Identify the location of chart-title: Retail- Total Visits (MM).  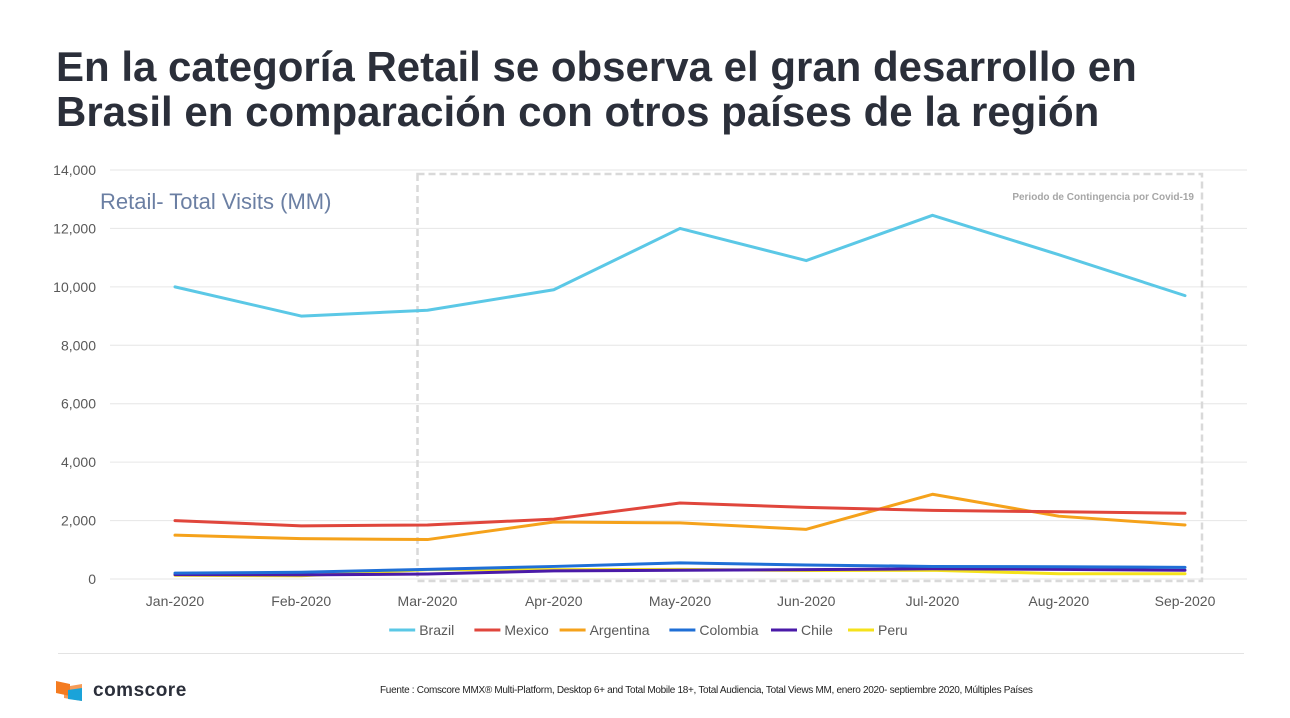
(215, 201).